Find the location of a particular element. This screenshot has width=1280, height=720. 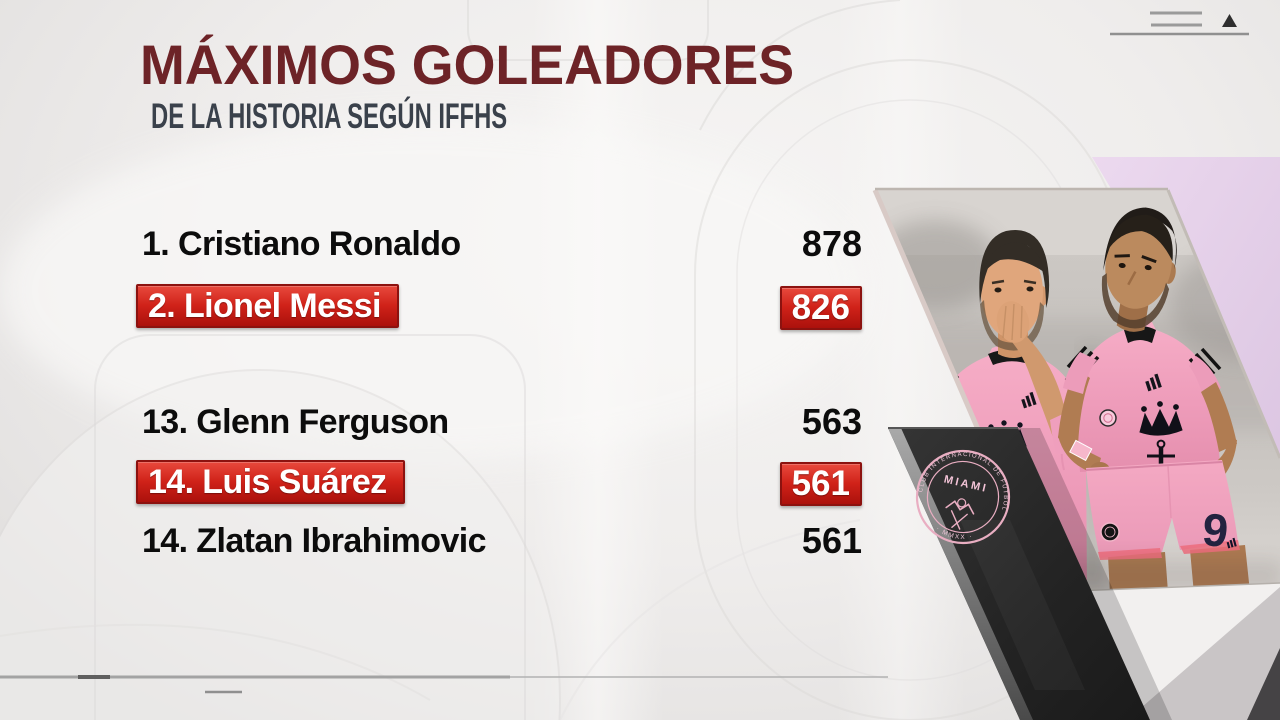

ranking-row: 2. Lionel Messi 826 is located at coordinates (499, 307).